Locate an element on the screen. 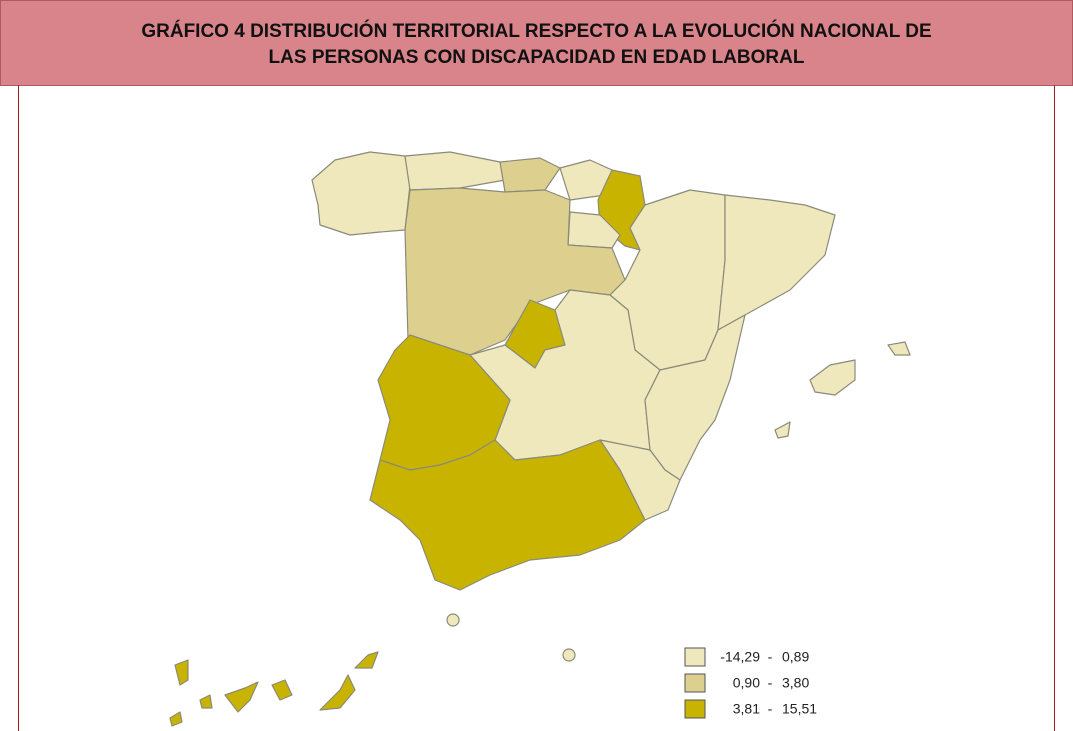  legend-to: 3,80 is located at coordinates (795, 683).